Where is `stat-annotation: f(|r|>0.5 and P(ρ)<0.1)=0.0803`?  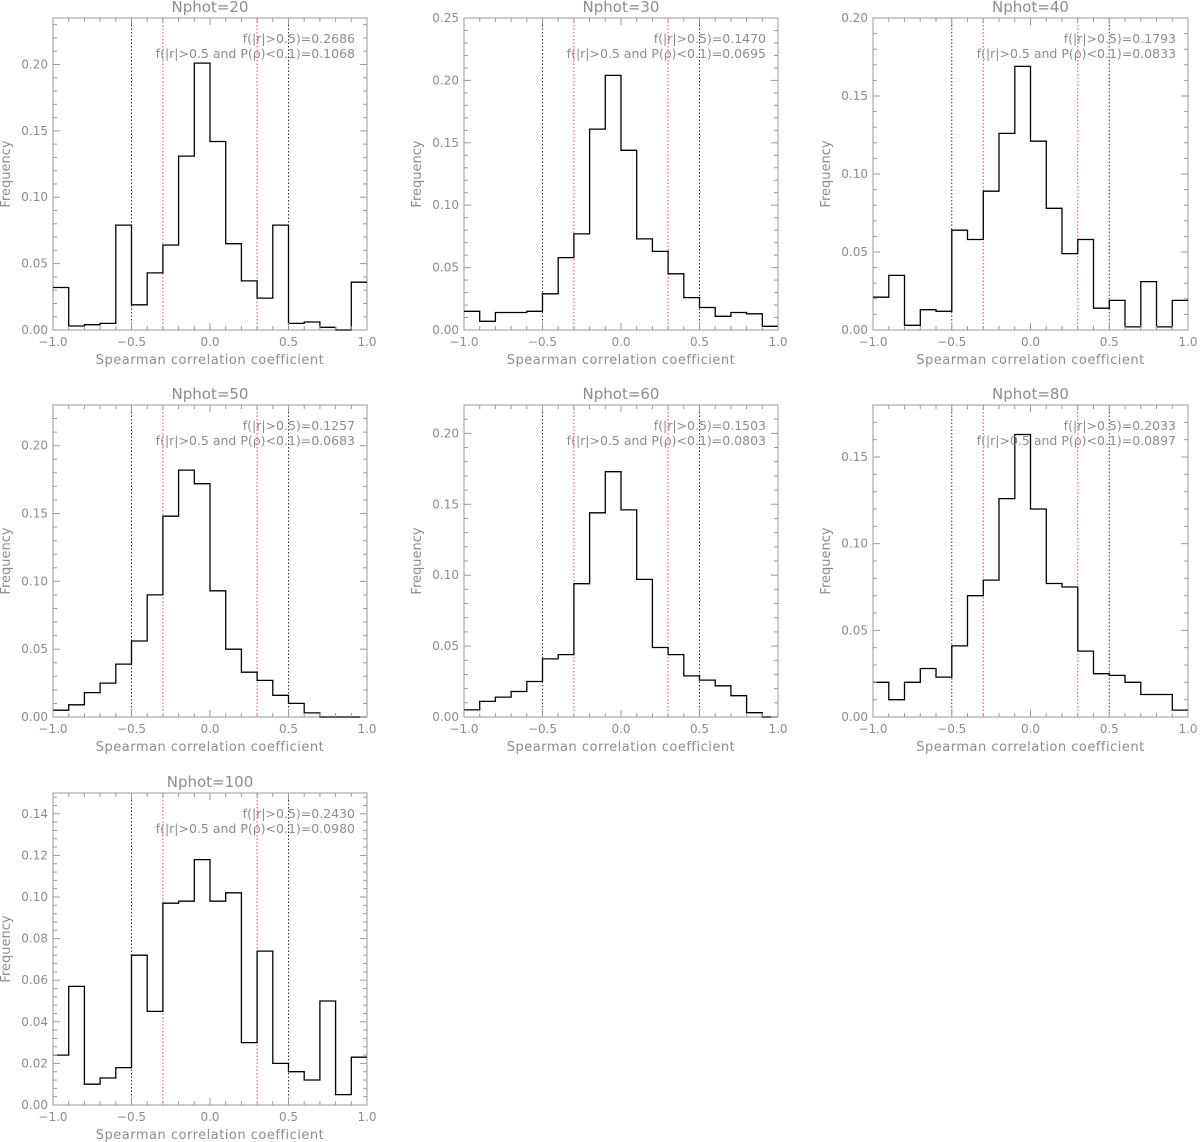
stat-annotation: f(|r|>0.5 and P(ρ)<0.1)=0.0803 is located at coordinates (666, 440).